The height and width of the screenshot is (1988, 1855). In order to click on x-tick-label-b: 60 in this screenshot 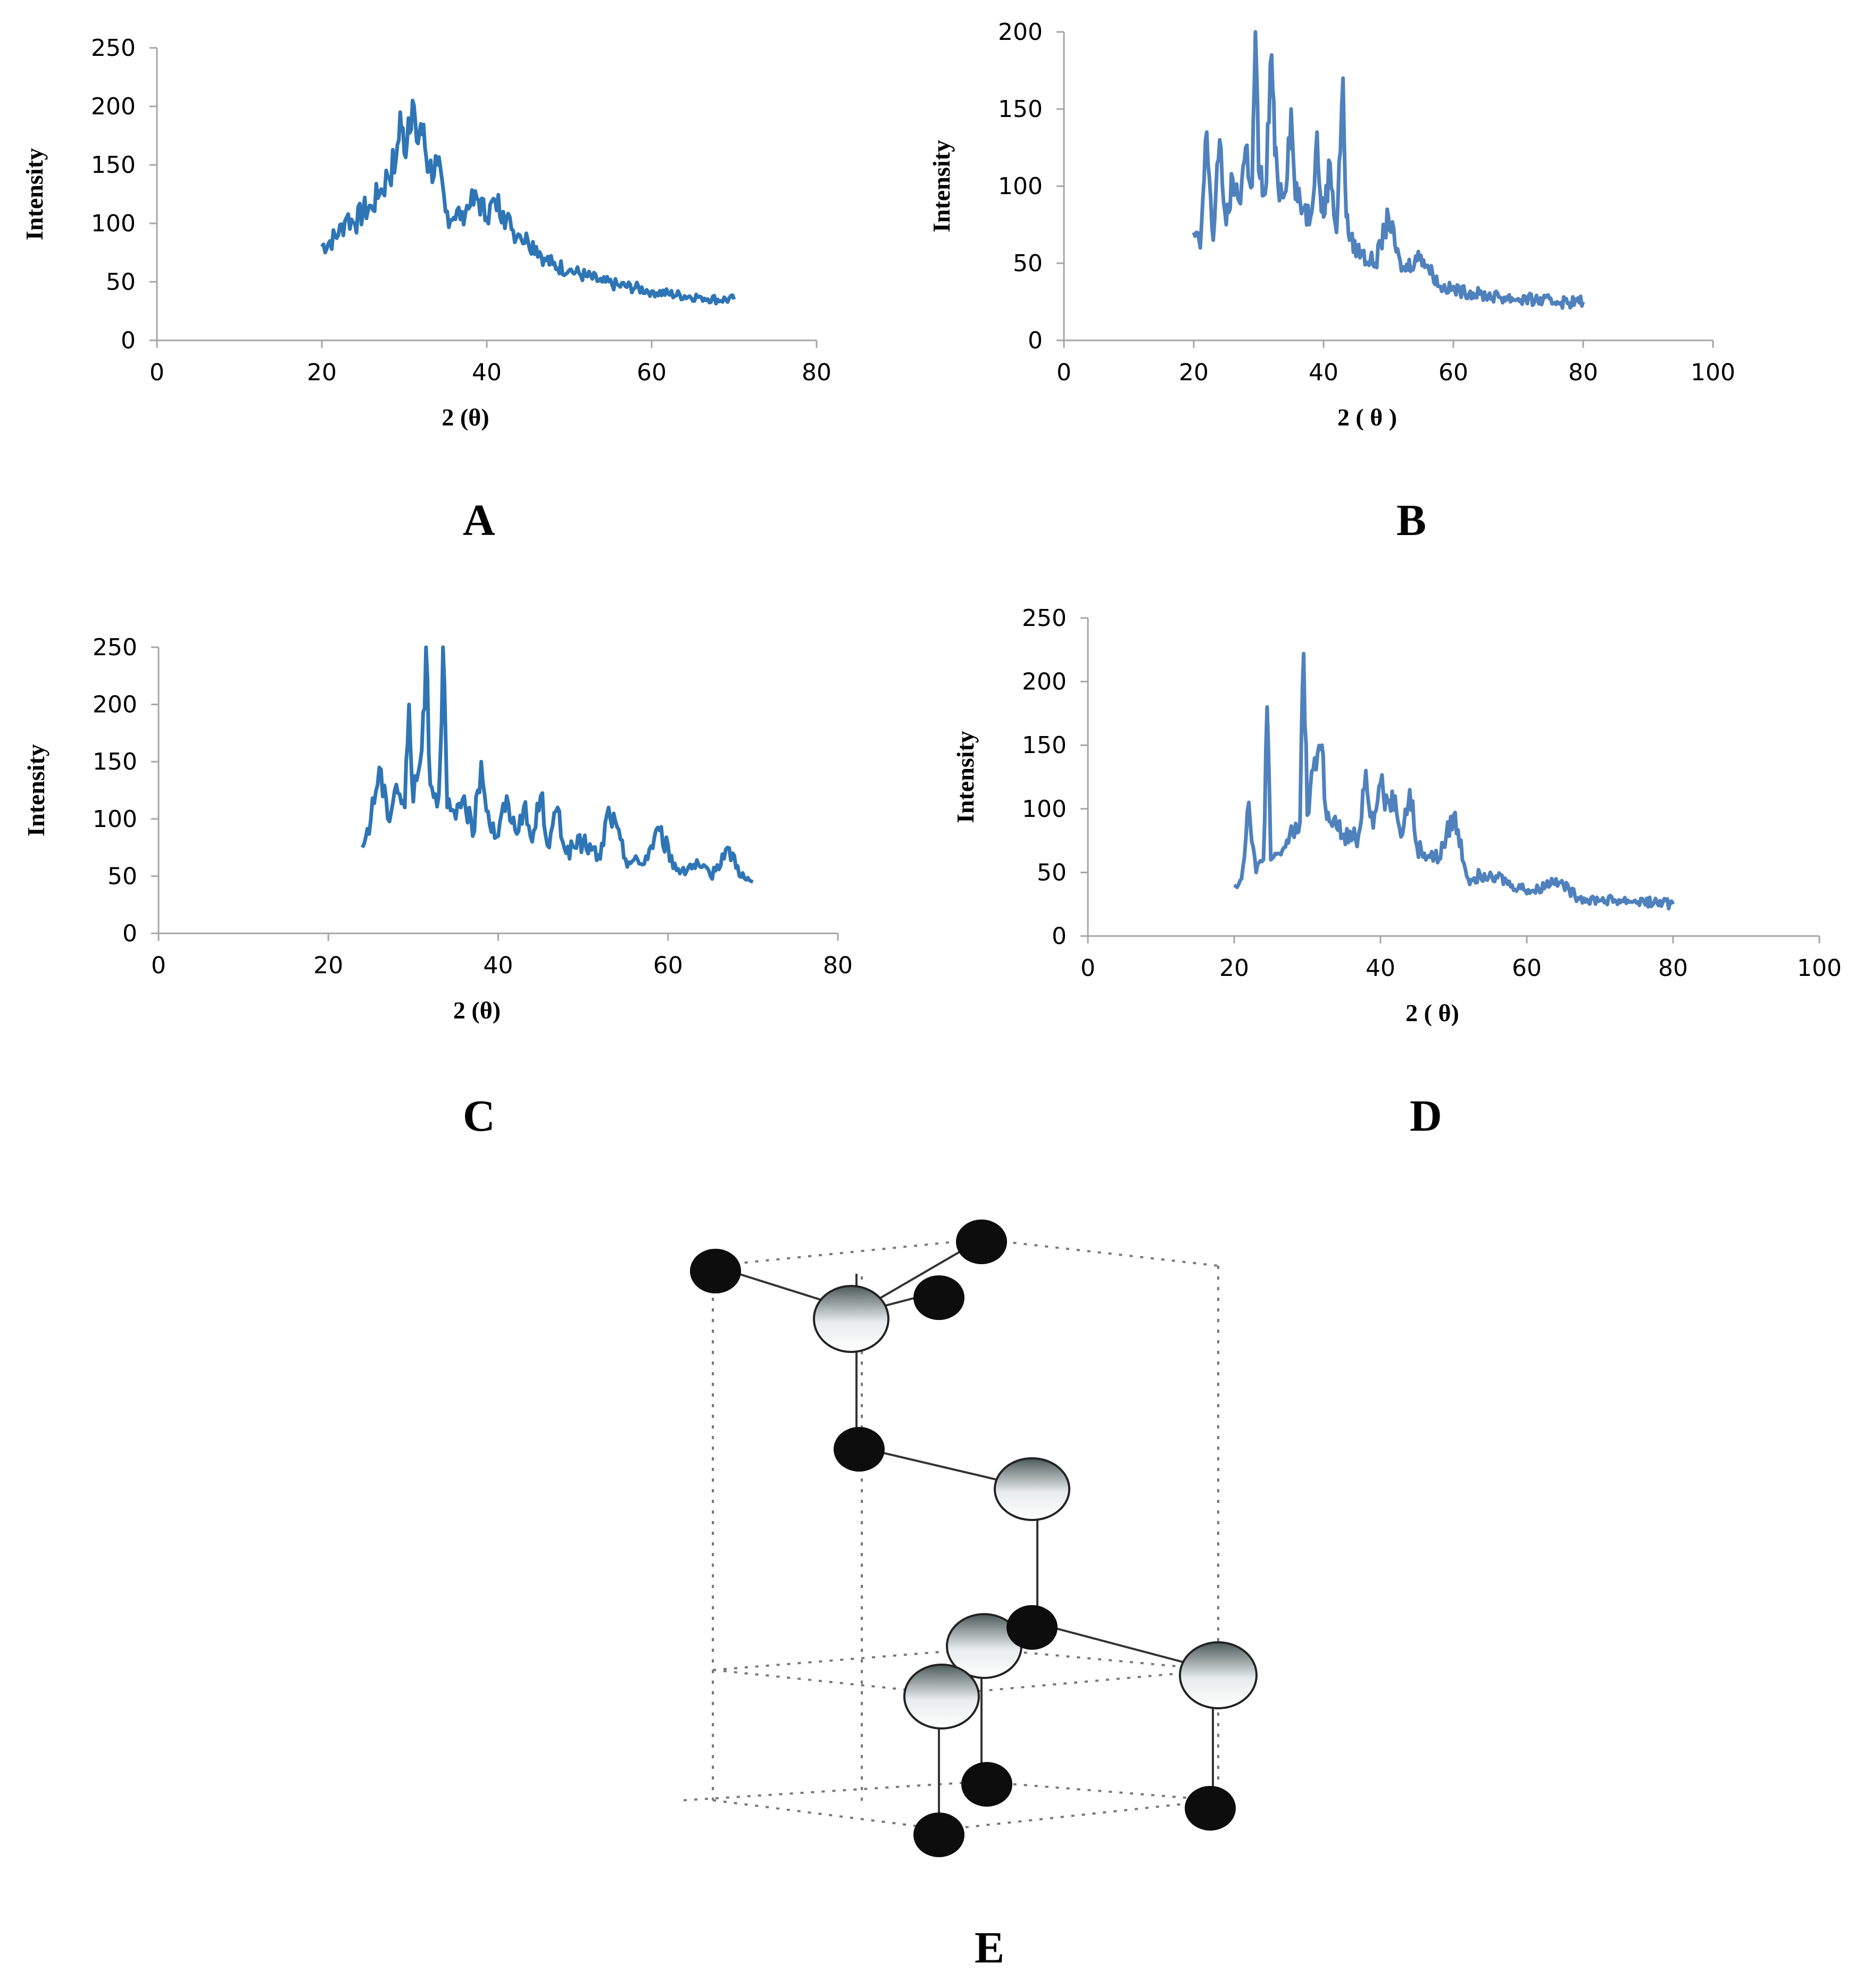, I will do `click(1453, 372)`.